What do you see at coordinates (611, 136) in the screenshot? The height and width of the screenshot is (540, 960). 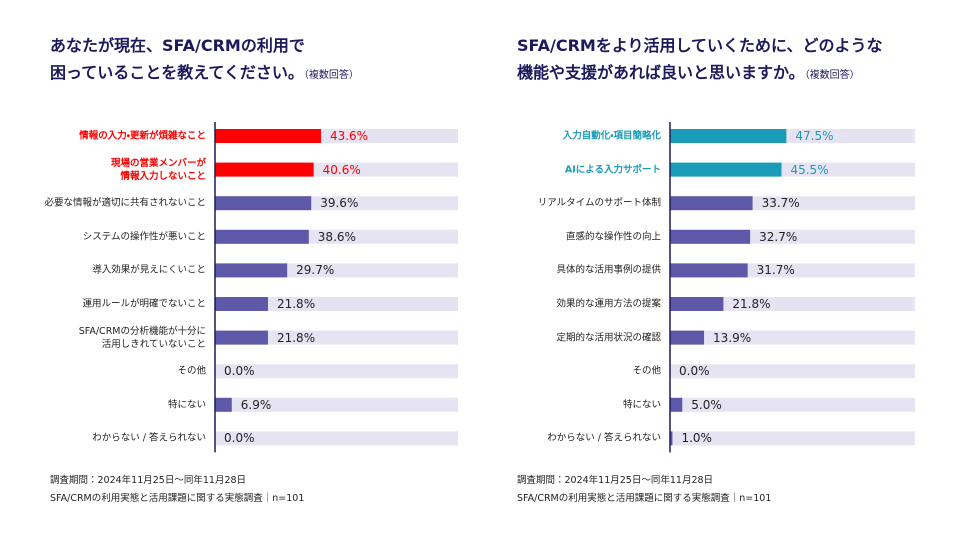 I see `category-label: 入力自動化・項目簡略化` at bounding box center [611, 136].